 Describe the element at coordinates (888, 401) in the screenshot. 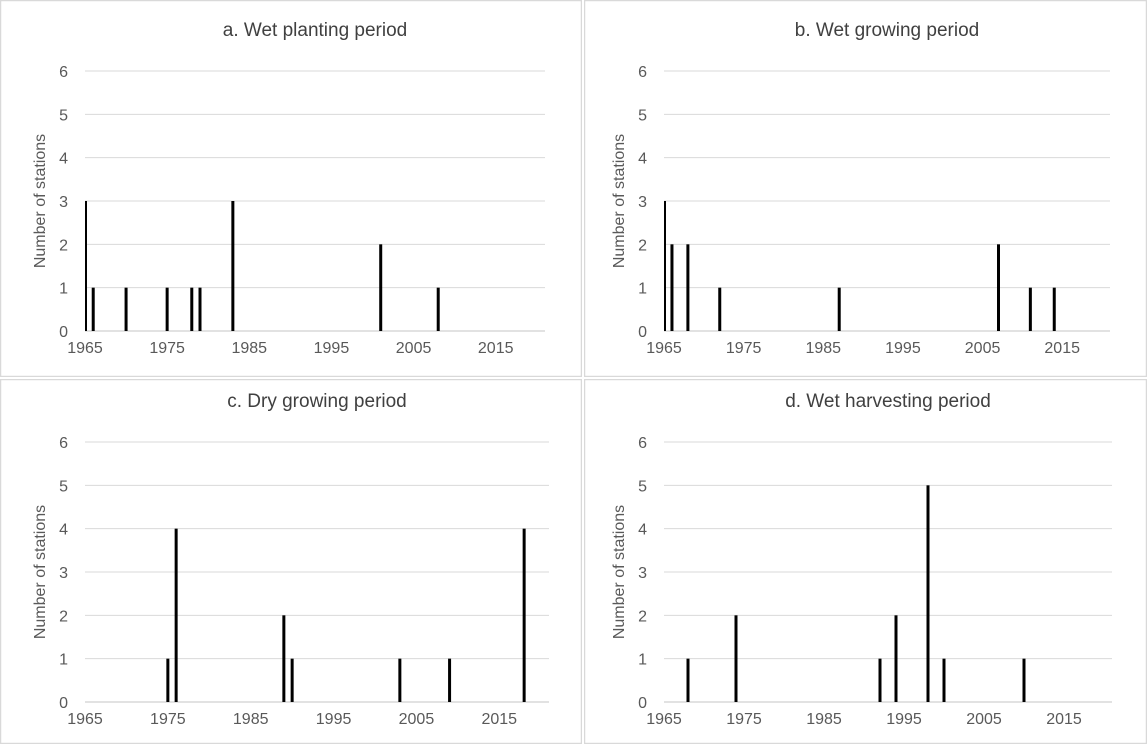

I see `chart-title: d. Wet harvesting period` at that location.